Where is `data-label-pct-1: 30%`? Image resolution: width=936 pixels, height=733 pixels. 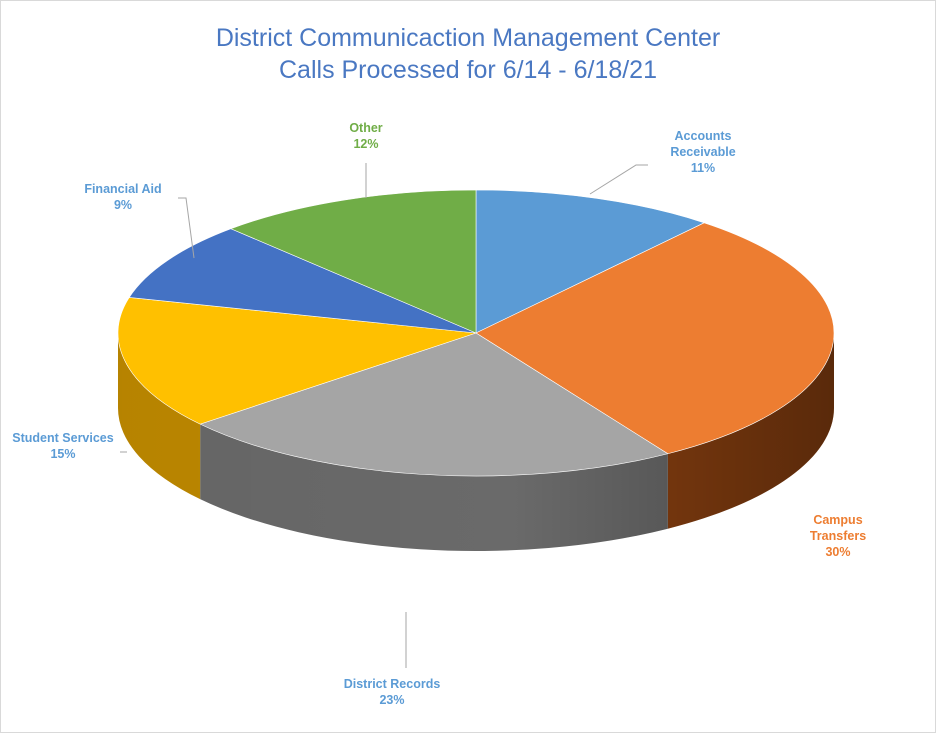
data-label-pct-1: 30% is located at coordinates (837, 552).